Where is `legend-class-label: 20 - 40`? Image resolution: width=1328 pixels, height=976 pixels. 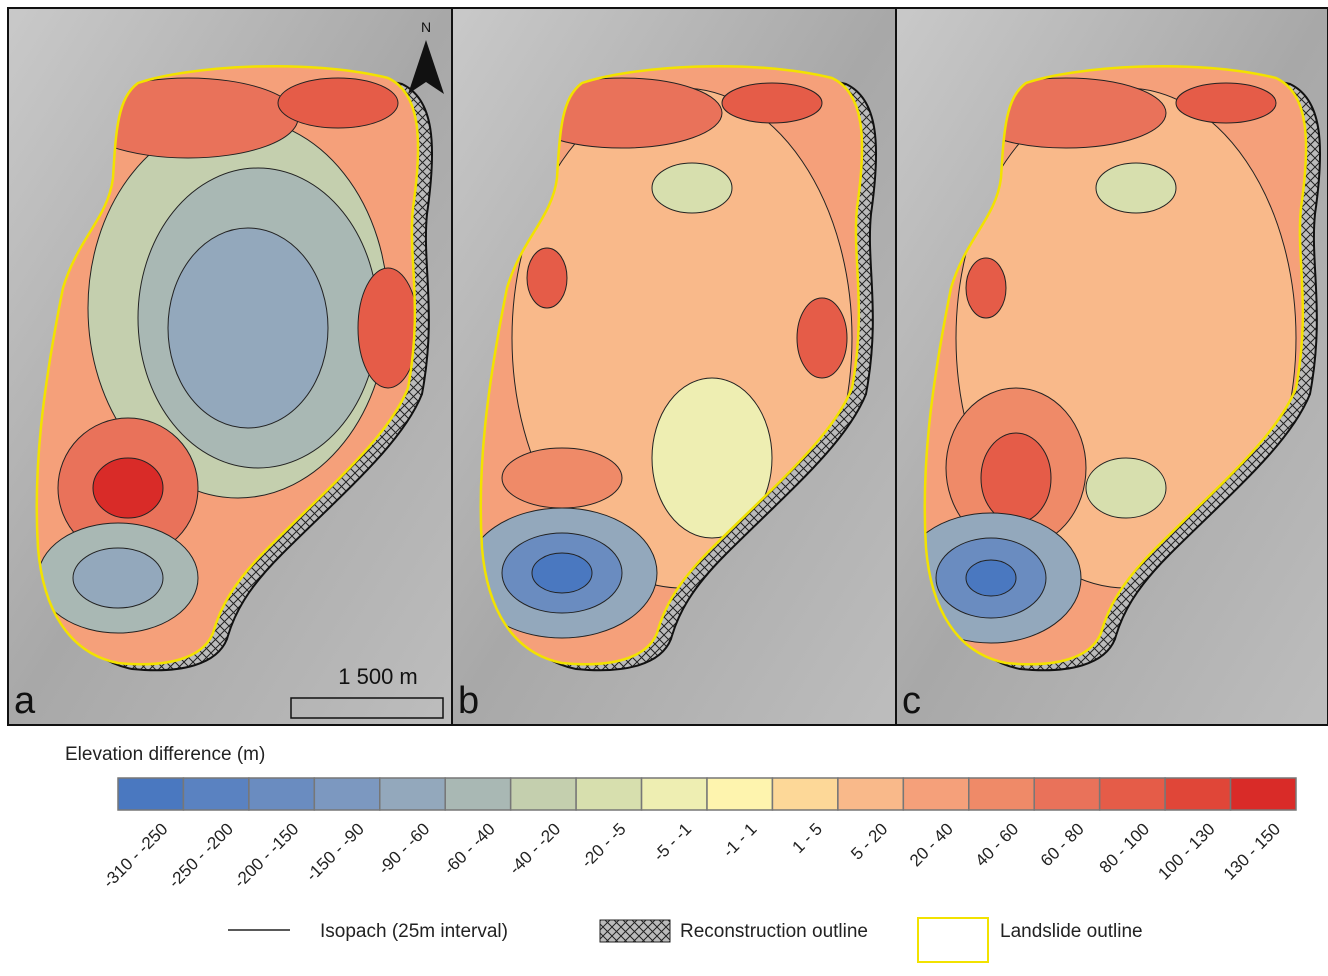 legend-class-label: 20 - 40 is located at coordinates (931, 844).